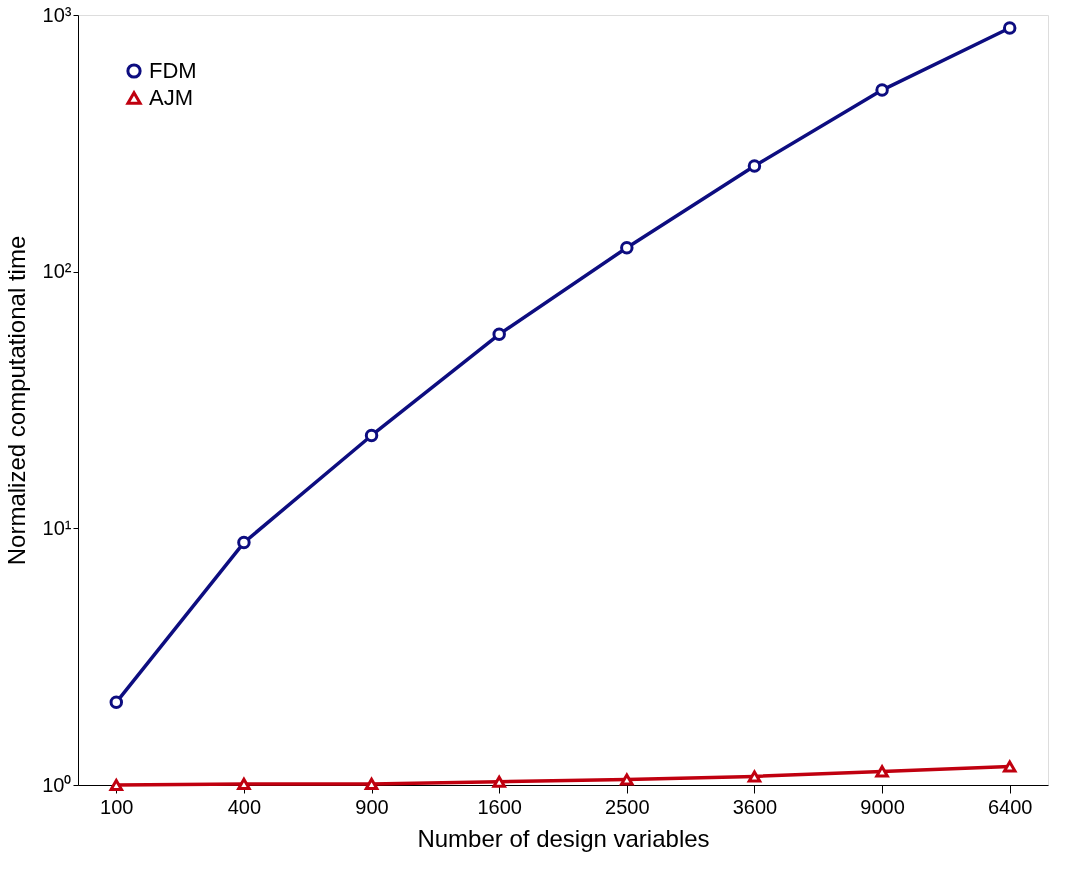 The width and height of the screenshot is (1085, 875). I want to click on x-tick-label: 6400, so click(1010, 806).